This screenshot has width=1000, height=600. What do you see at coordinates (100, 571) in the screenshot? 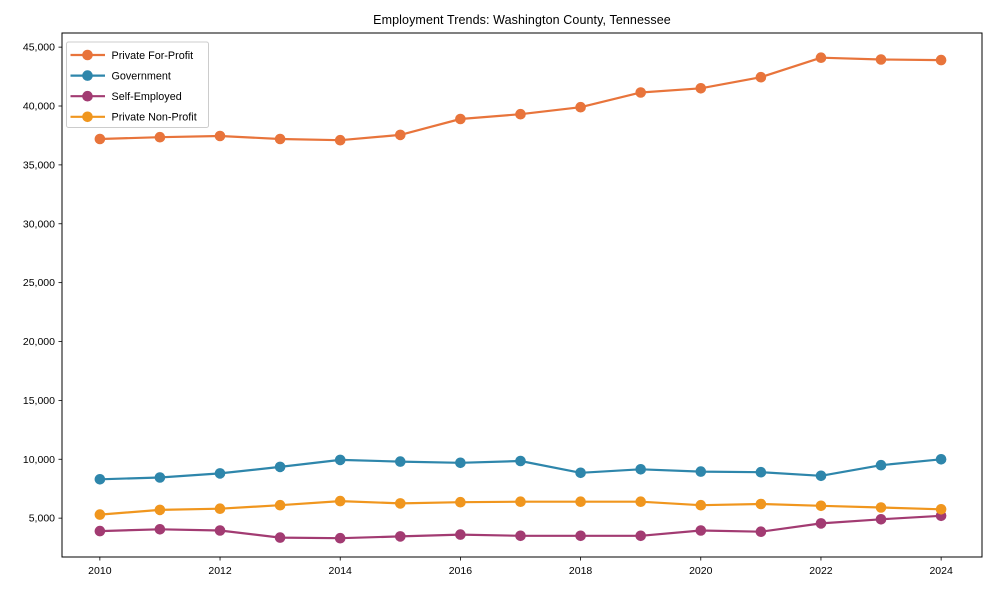
I see `x-tick-label: 2010` at bounding box center [100, 571].